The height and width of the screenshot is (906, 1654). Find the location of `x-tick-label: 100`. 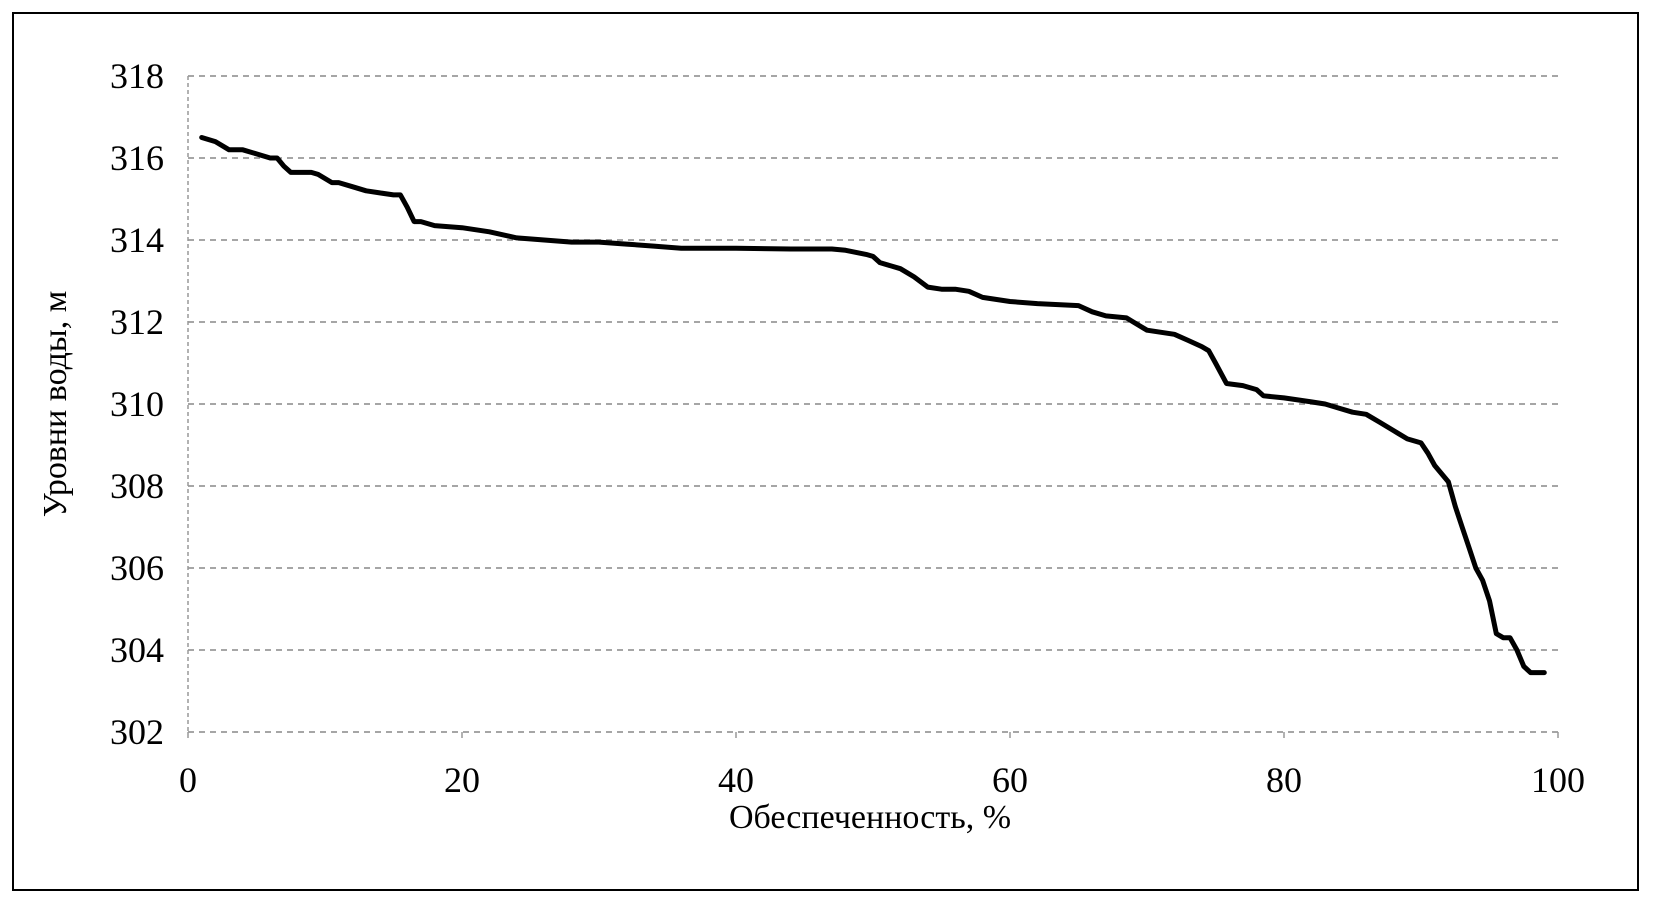

x-tick-label: 100 is located at coordinates (1558, 780).